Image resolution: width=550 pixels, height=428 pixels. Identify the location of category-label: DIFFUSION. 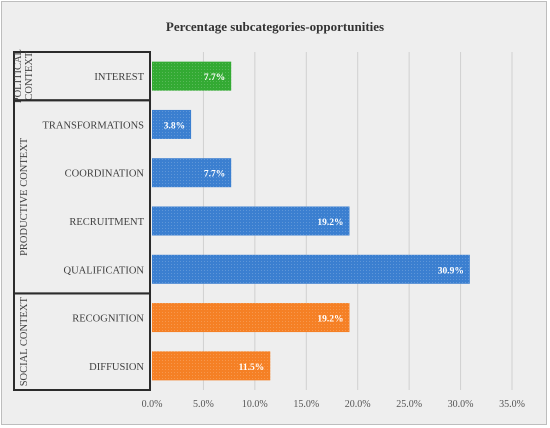
(116, 367).